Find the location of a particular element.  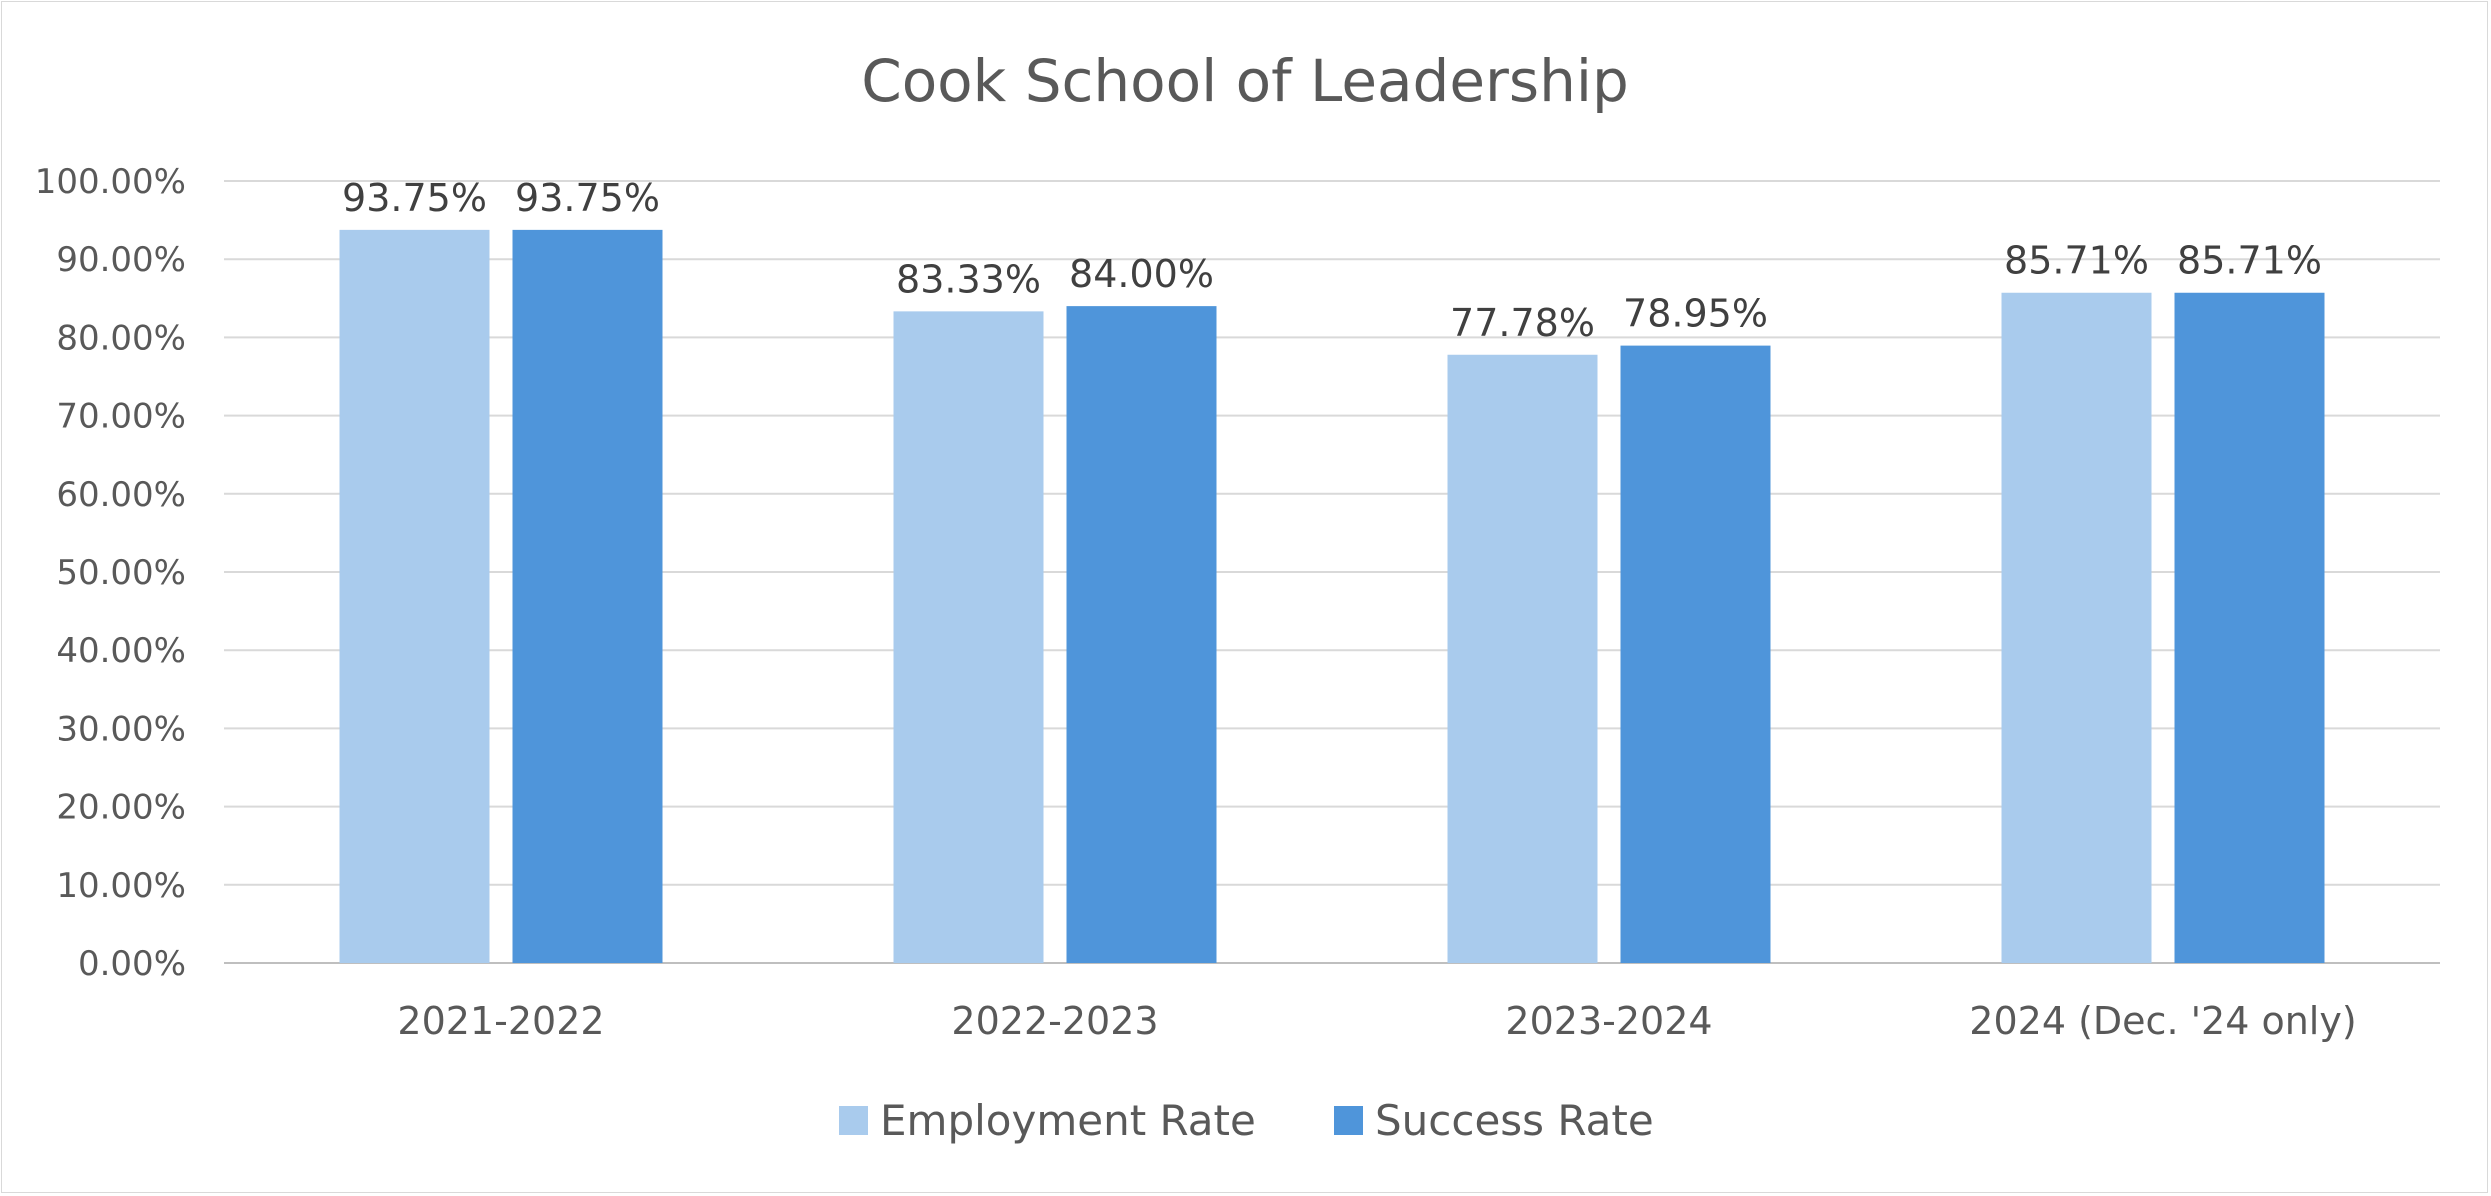

legend: Employment Rate Success Rate is located at coordinates (1246, 1120).